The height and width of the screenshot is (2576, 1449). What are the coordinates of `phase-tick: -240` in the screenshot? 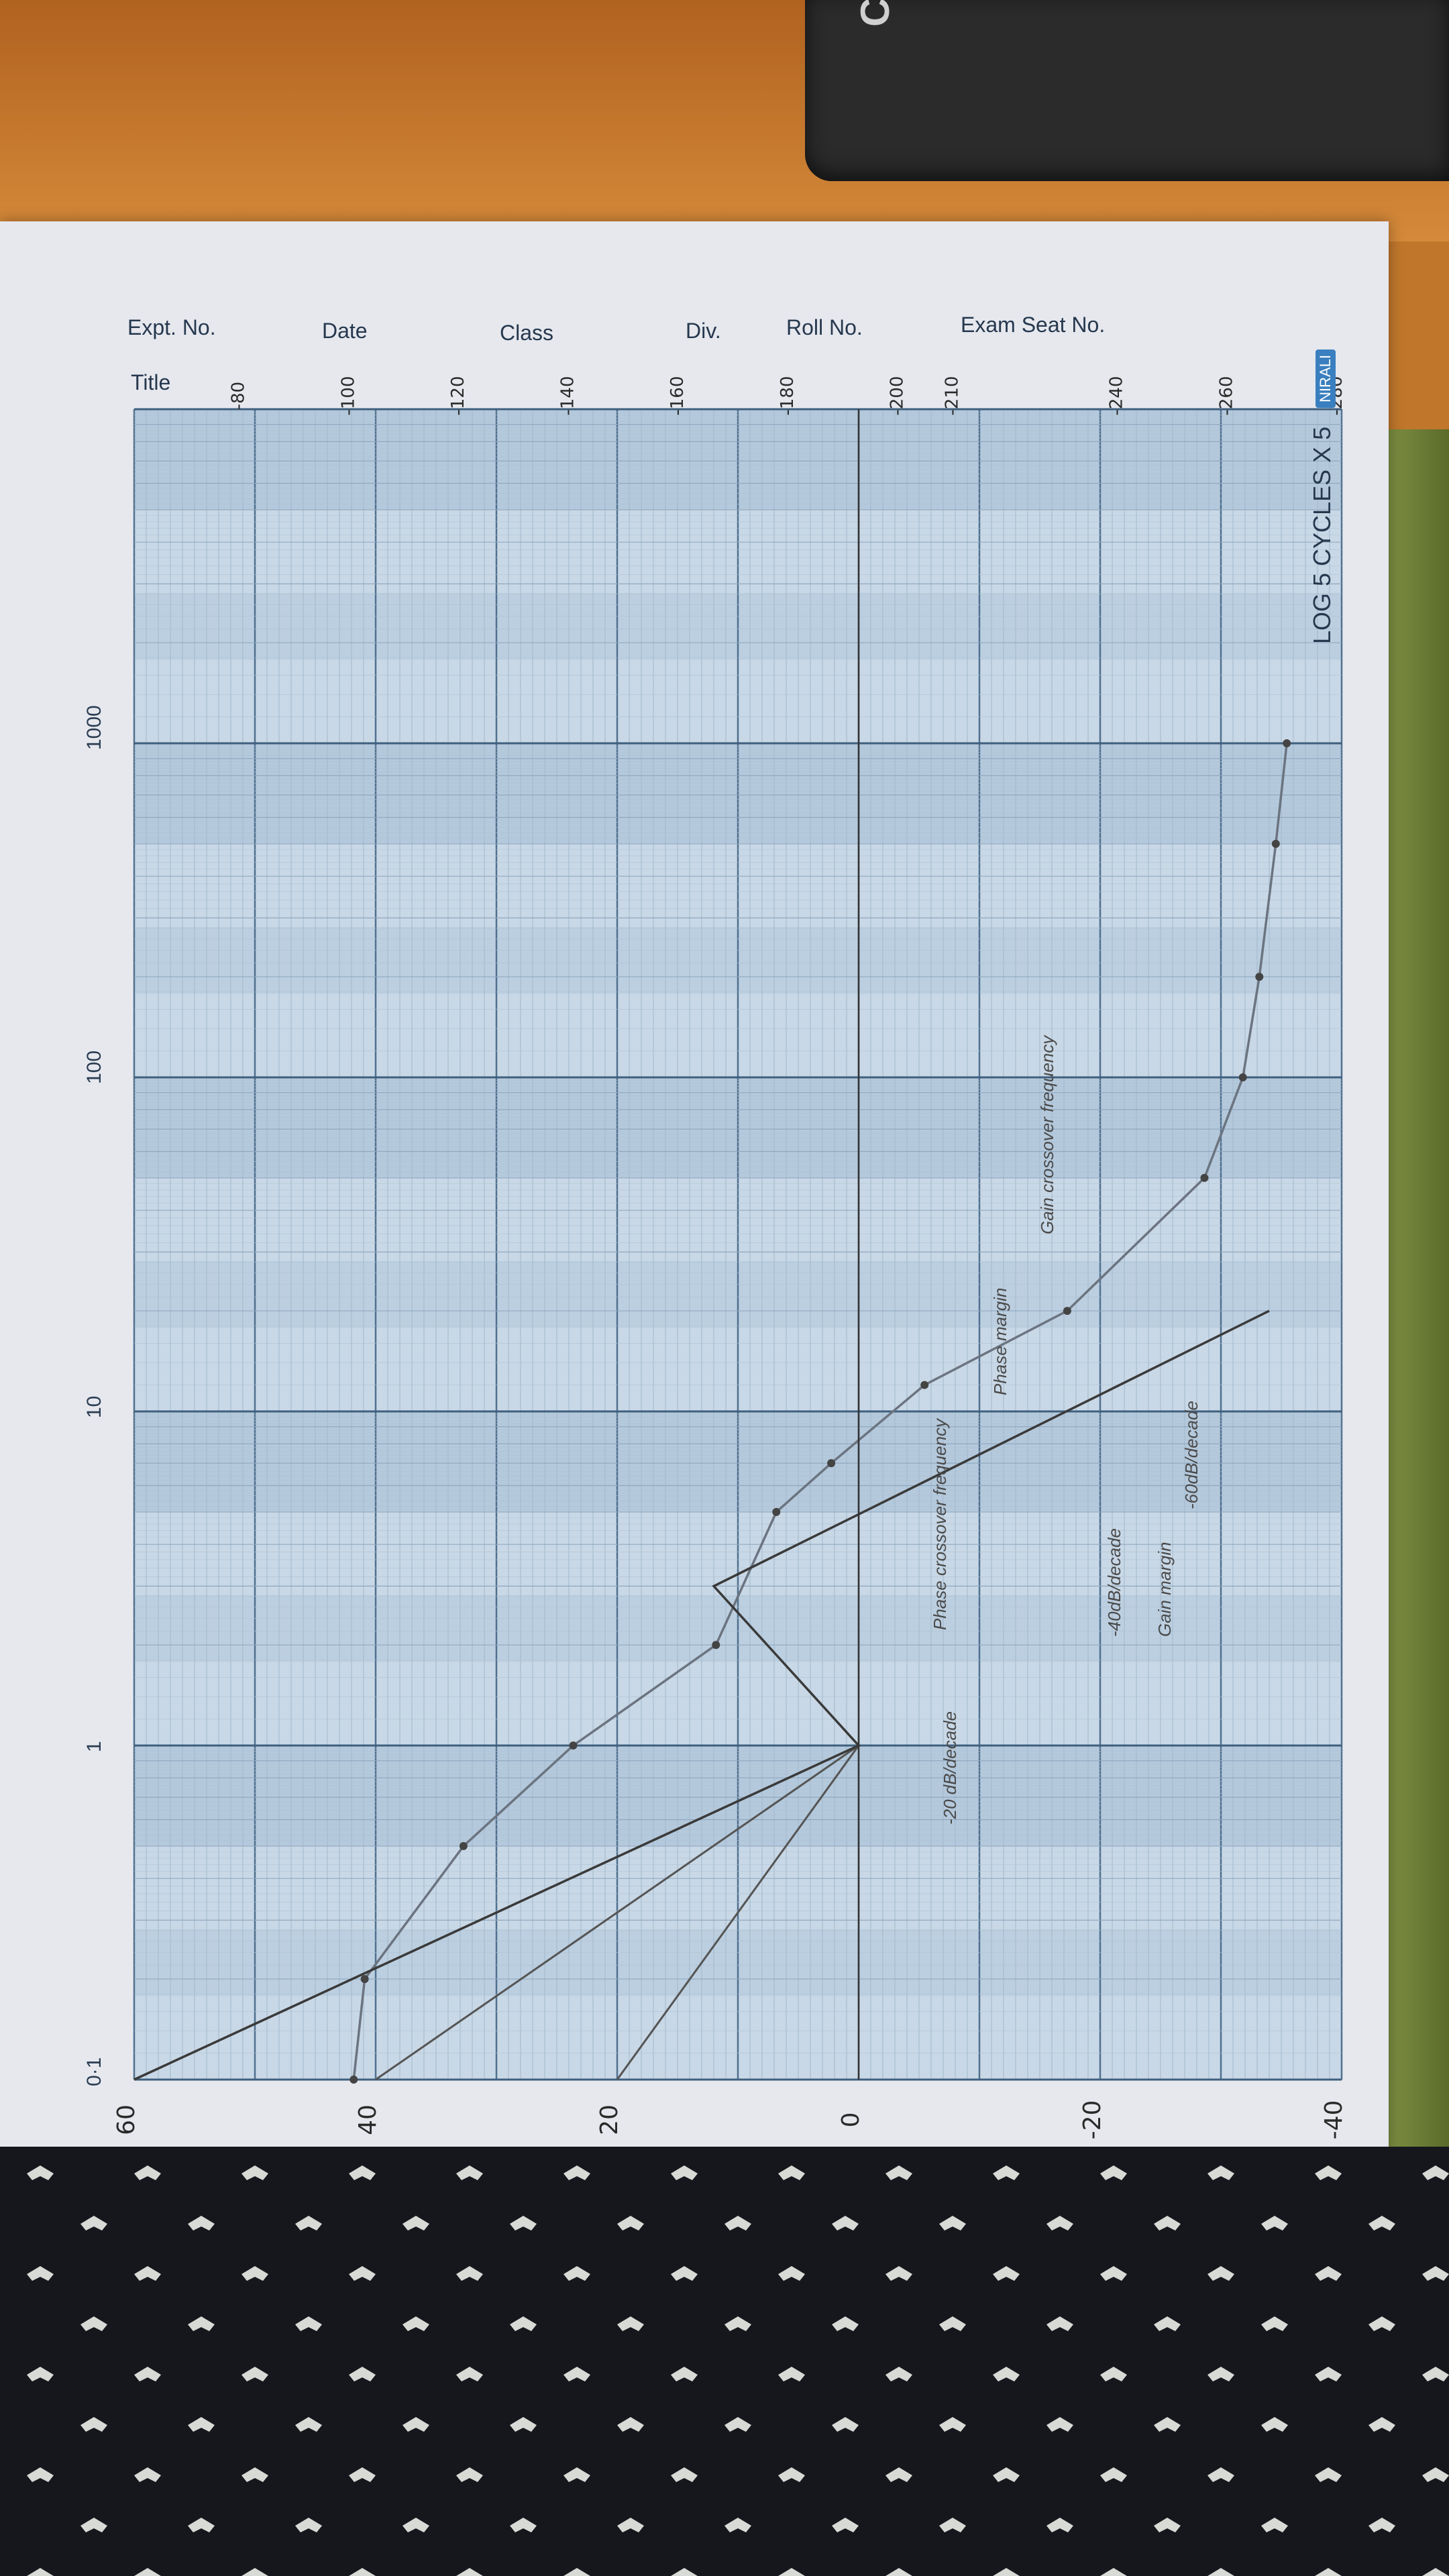 It's located at (1117, 395).